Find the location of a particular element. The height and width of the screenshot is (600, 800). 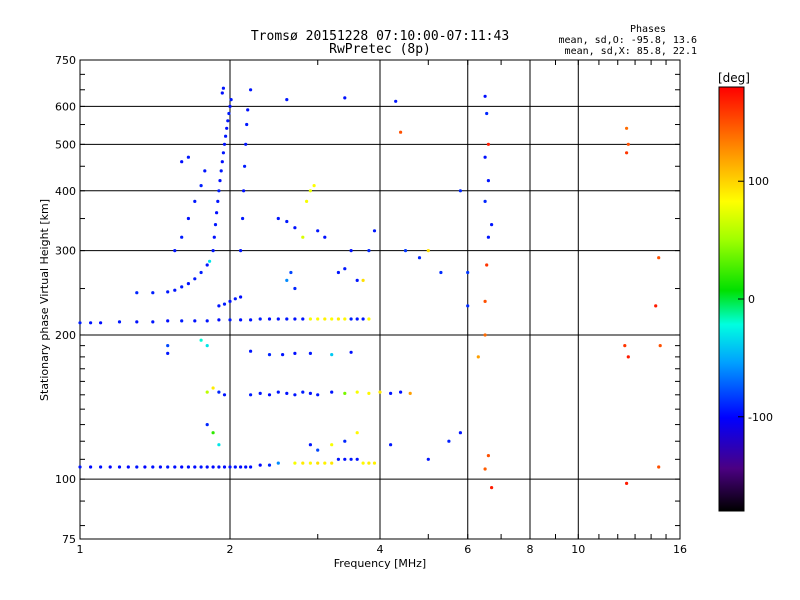

x-tick-label: 1 is located at coordinates (80, 549).